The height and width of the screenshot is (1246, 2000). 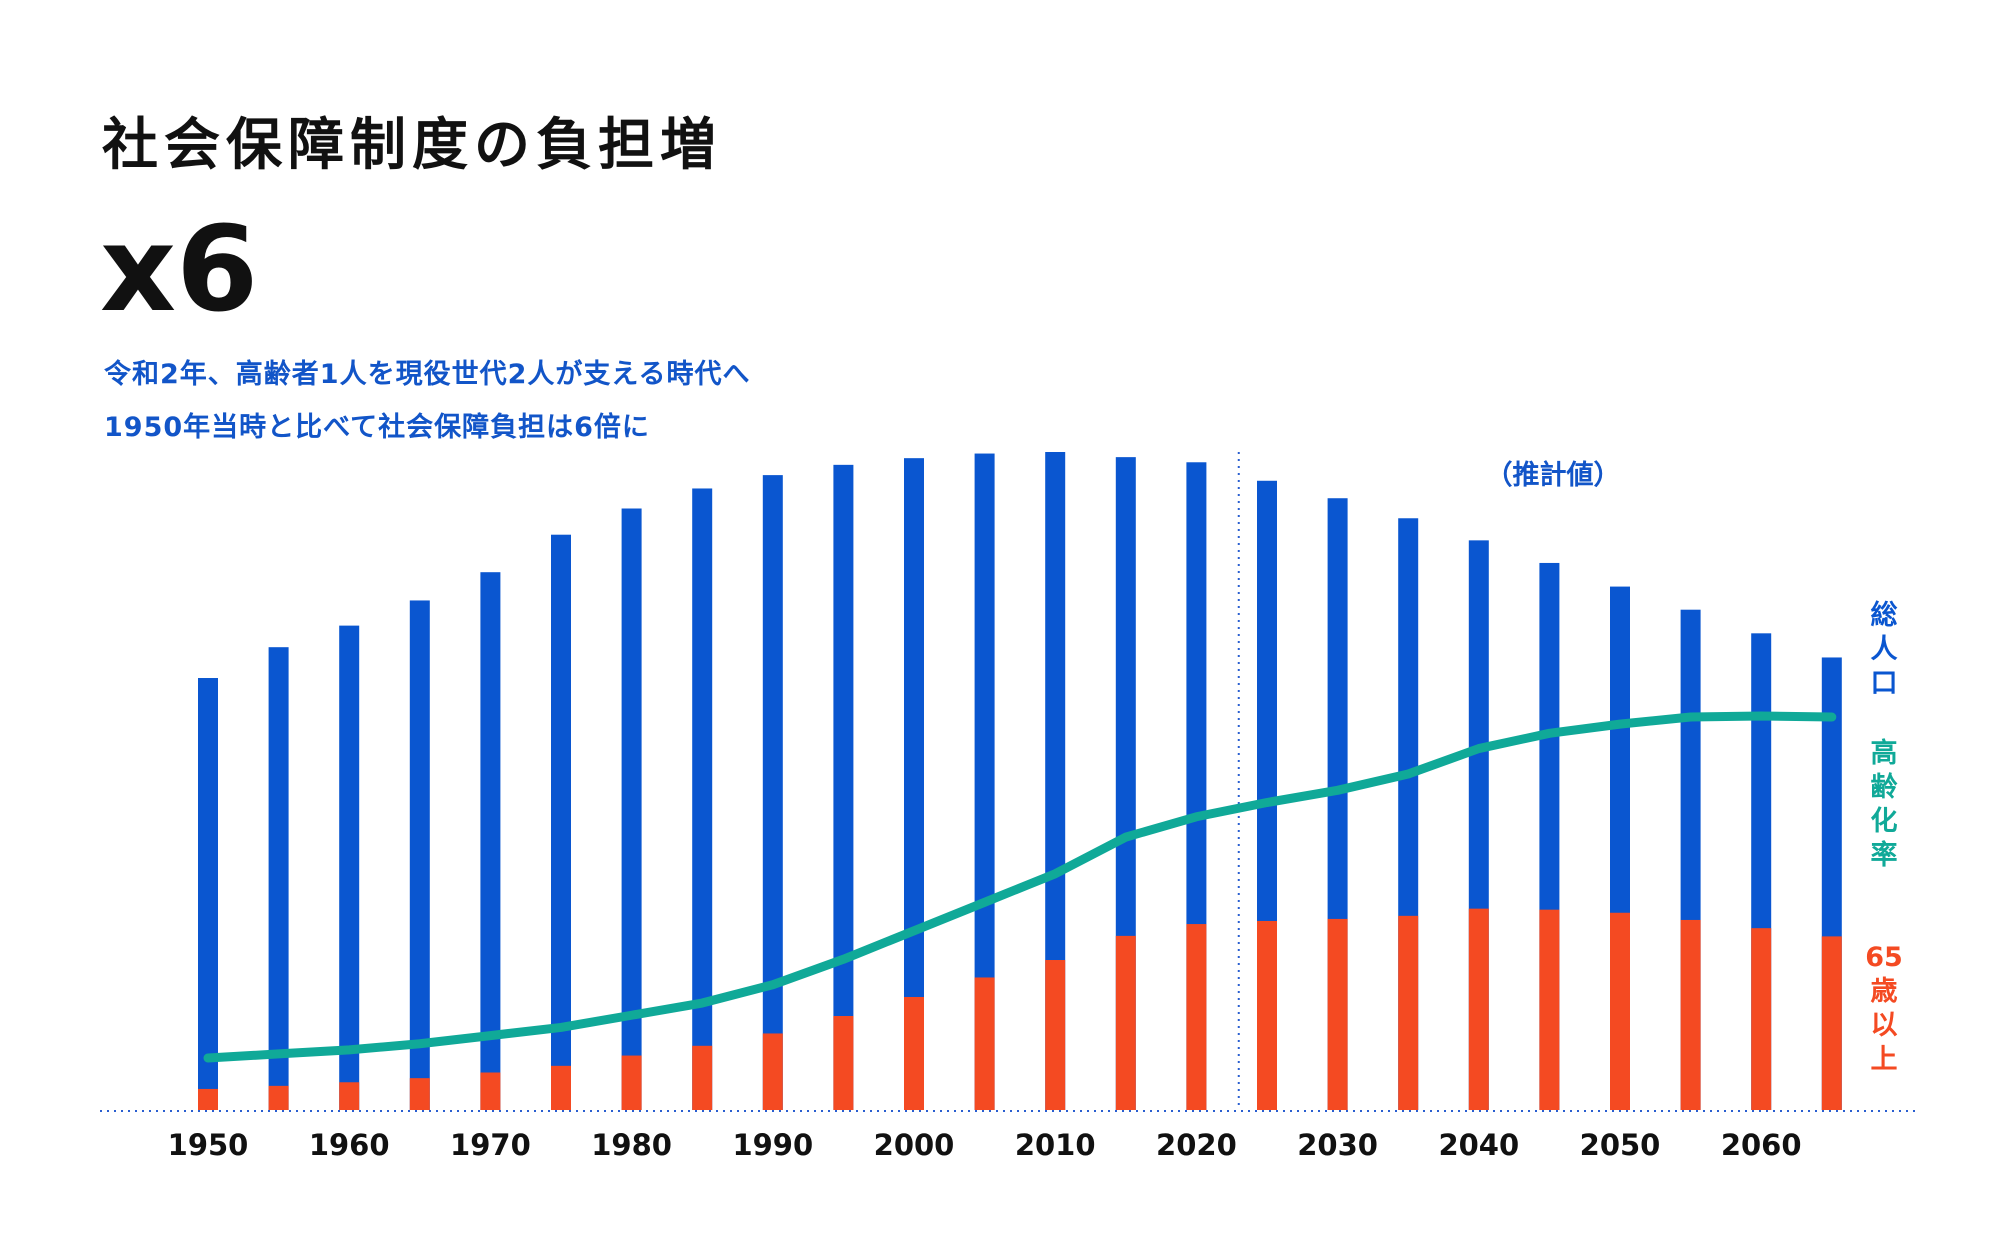 What do you see at coordinates (772, 792) in the screenshot?
I see `bar-total-1990` at bounding box center [772, 792].